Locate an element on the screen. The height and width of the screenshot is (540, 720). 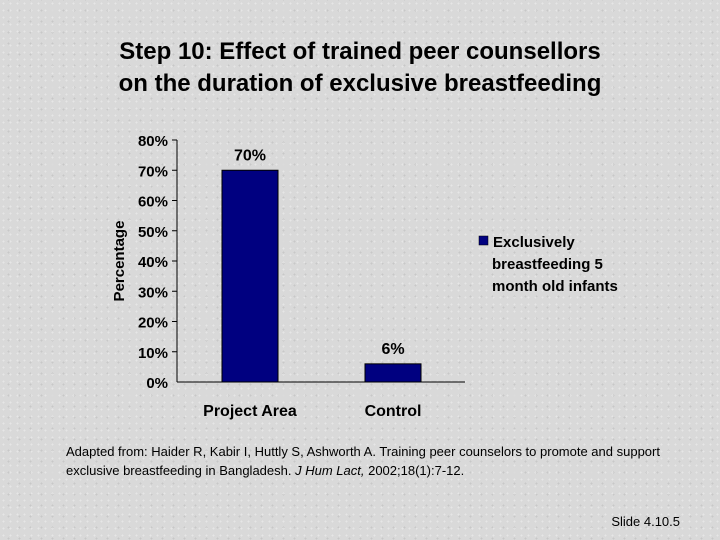
bar-project-area is located at coordinates (250, 276).